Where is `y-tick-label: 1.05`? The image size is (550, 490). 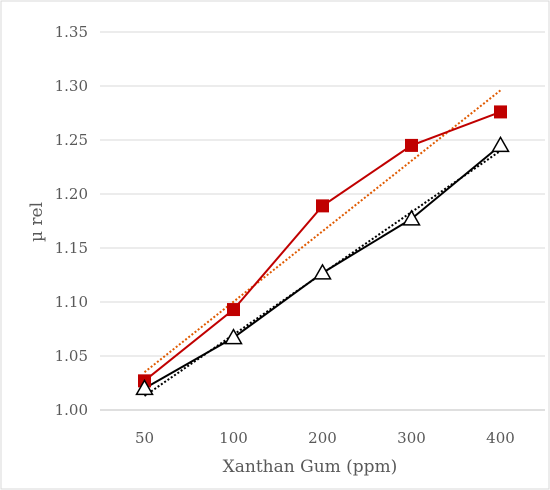
y-tick-label: 1.05 is located at coordinates (71, 356).